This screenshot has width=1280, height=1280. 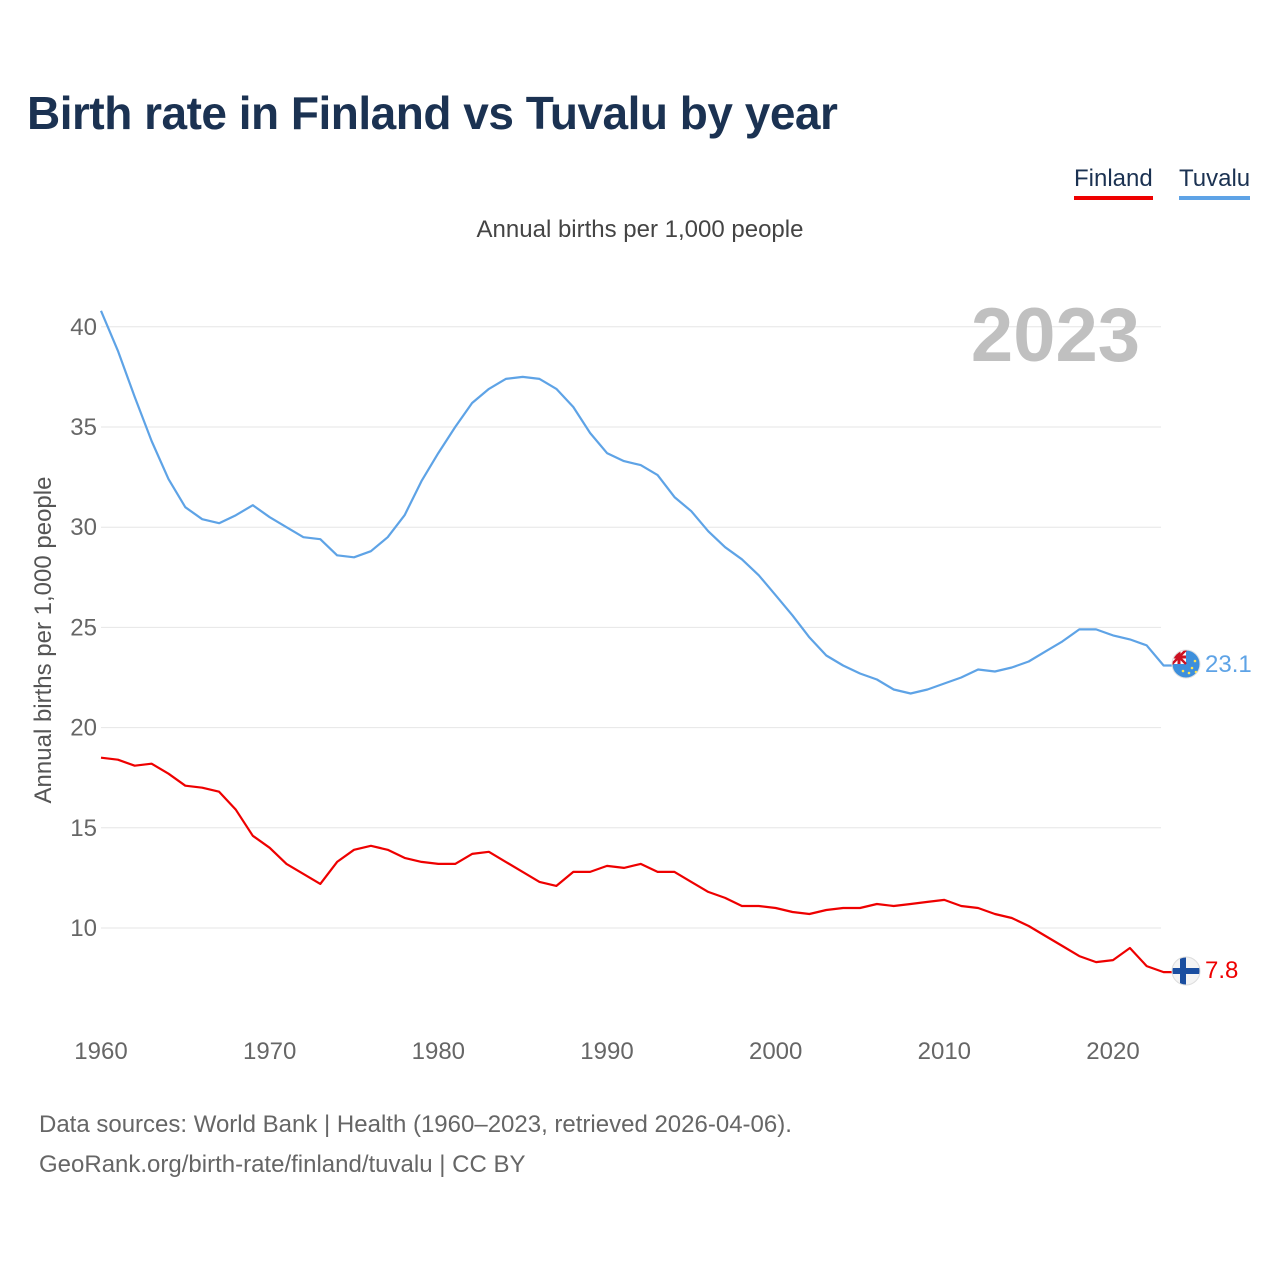 I want to click on series-line-finland, so click(x=636, y=865).